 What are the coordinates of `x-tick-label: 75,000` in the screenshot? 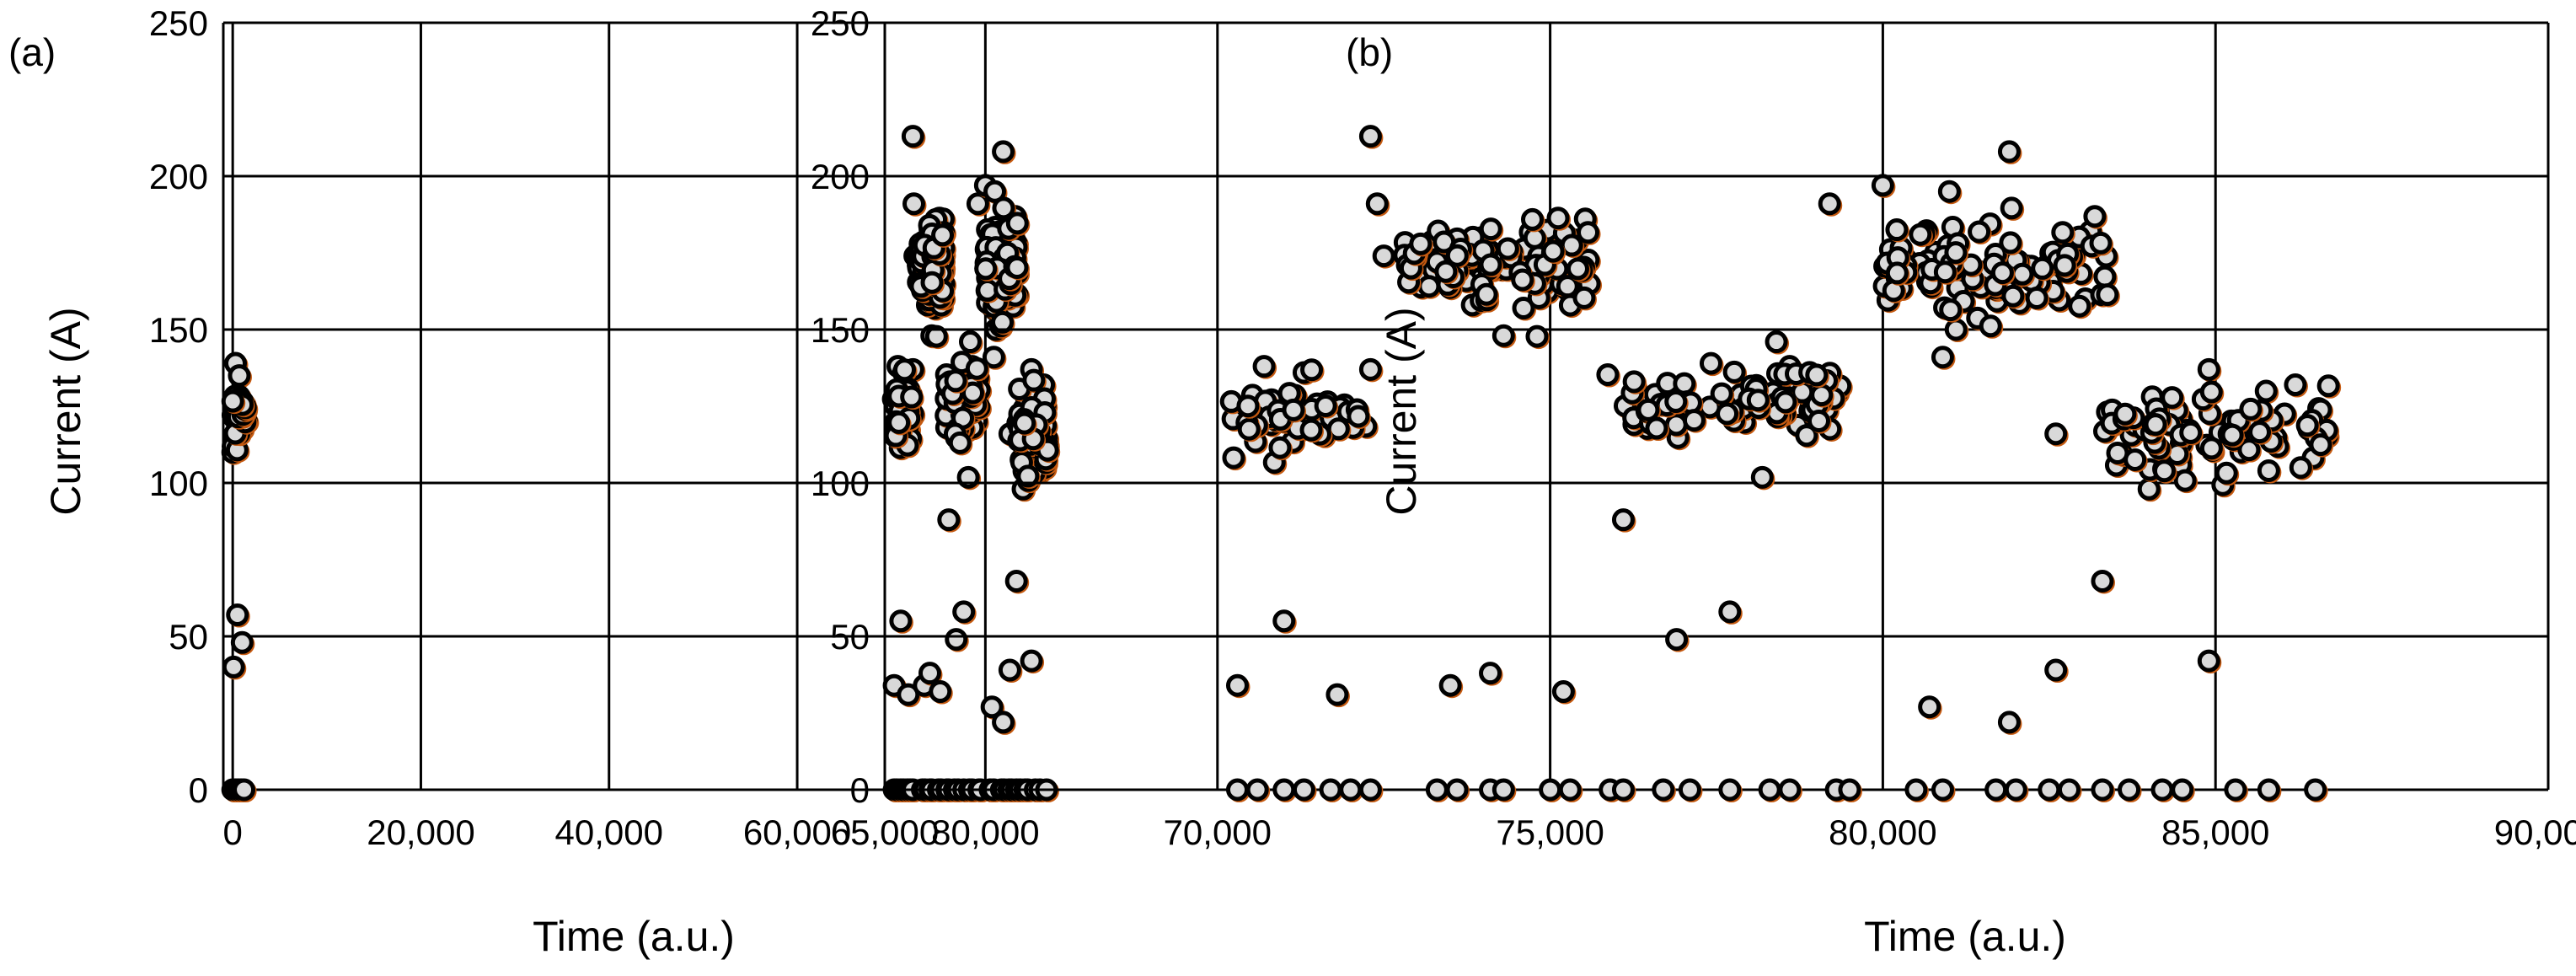 It's located at (1550, 832).